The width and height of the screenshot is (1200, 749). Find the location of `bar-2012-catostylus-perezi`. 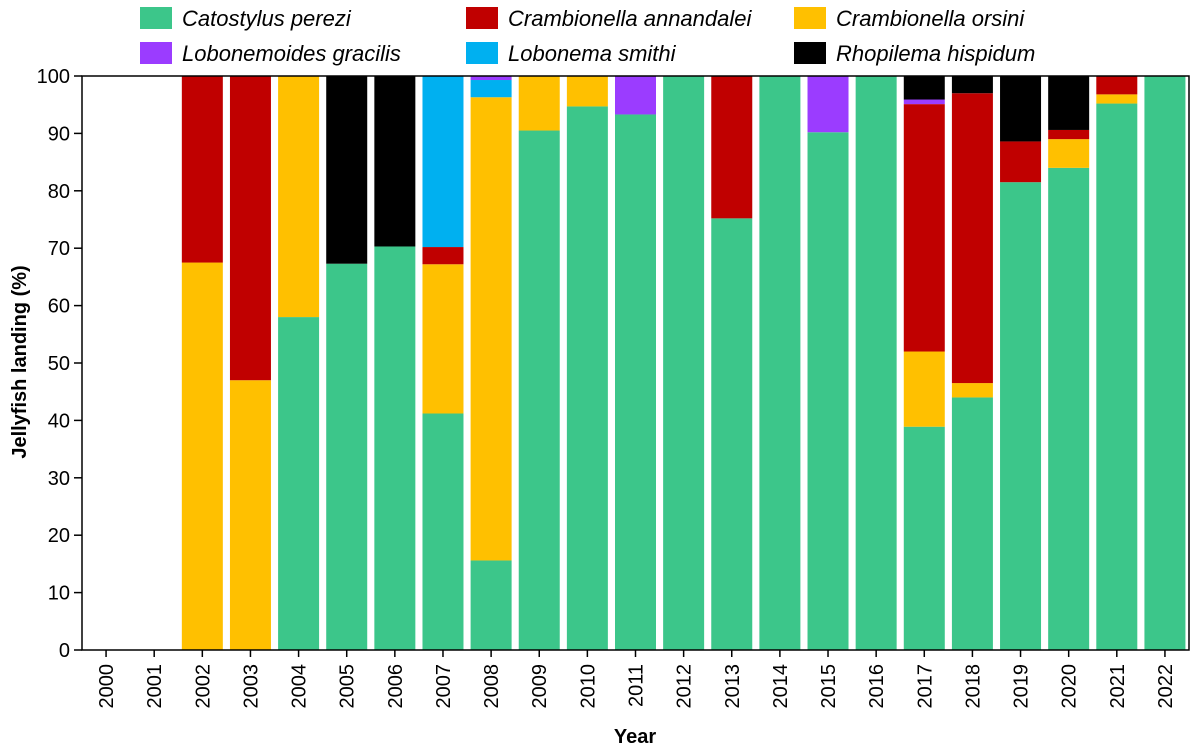

bar-2012-catostylus-perezi is located at coordinates (684, 363).